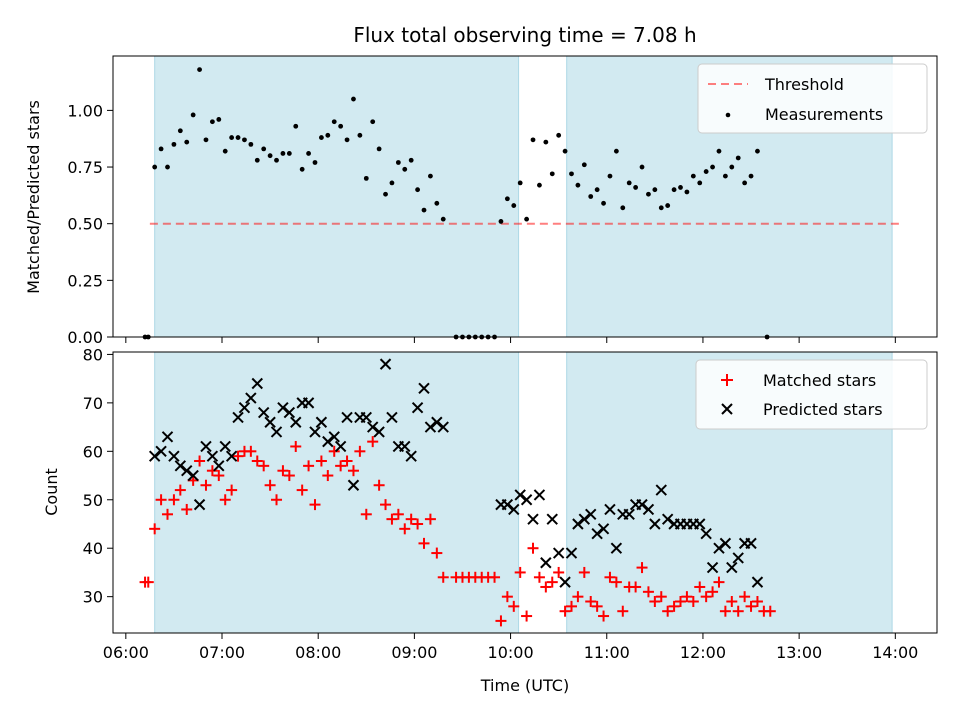 Image resolution: width=960 pixels, height=720 pixels. What do you see at coordinates (819, 380) in the screenshot?
I see `legend-matched-label: Matched stars` at bounding box center [819, 380].